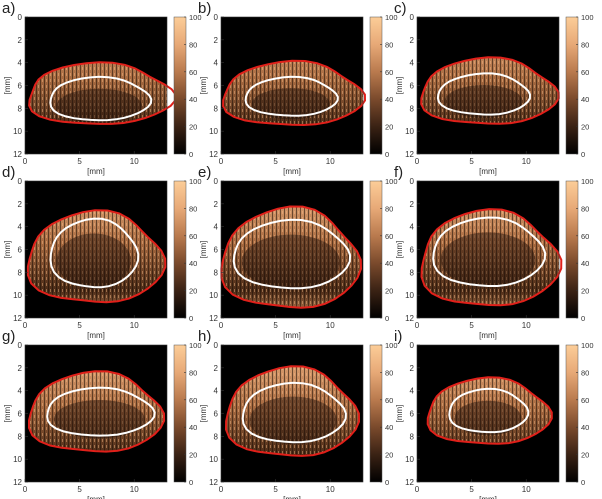 This screenshot has height=499, width=602. I want to click on panel-label: f), so click(398, 172).